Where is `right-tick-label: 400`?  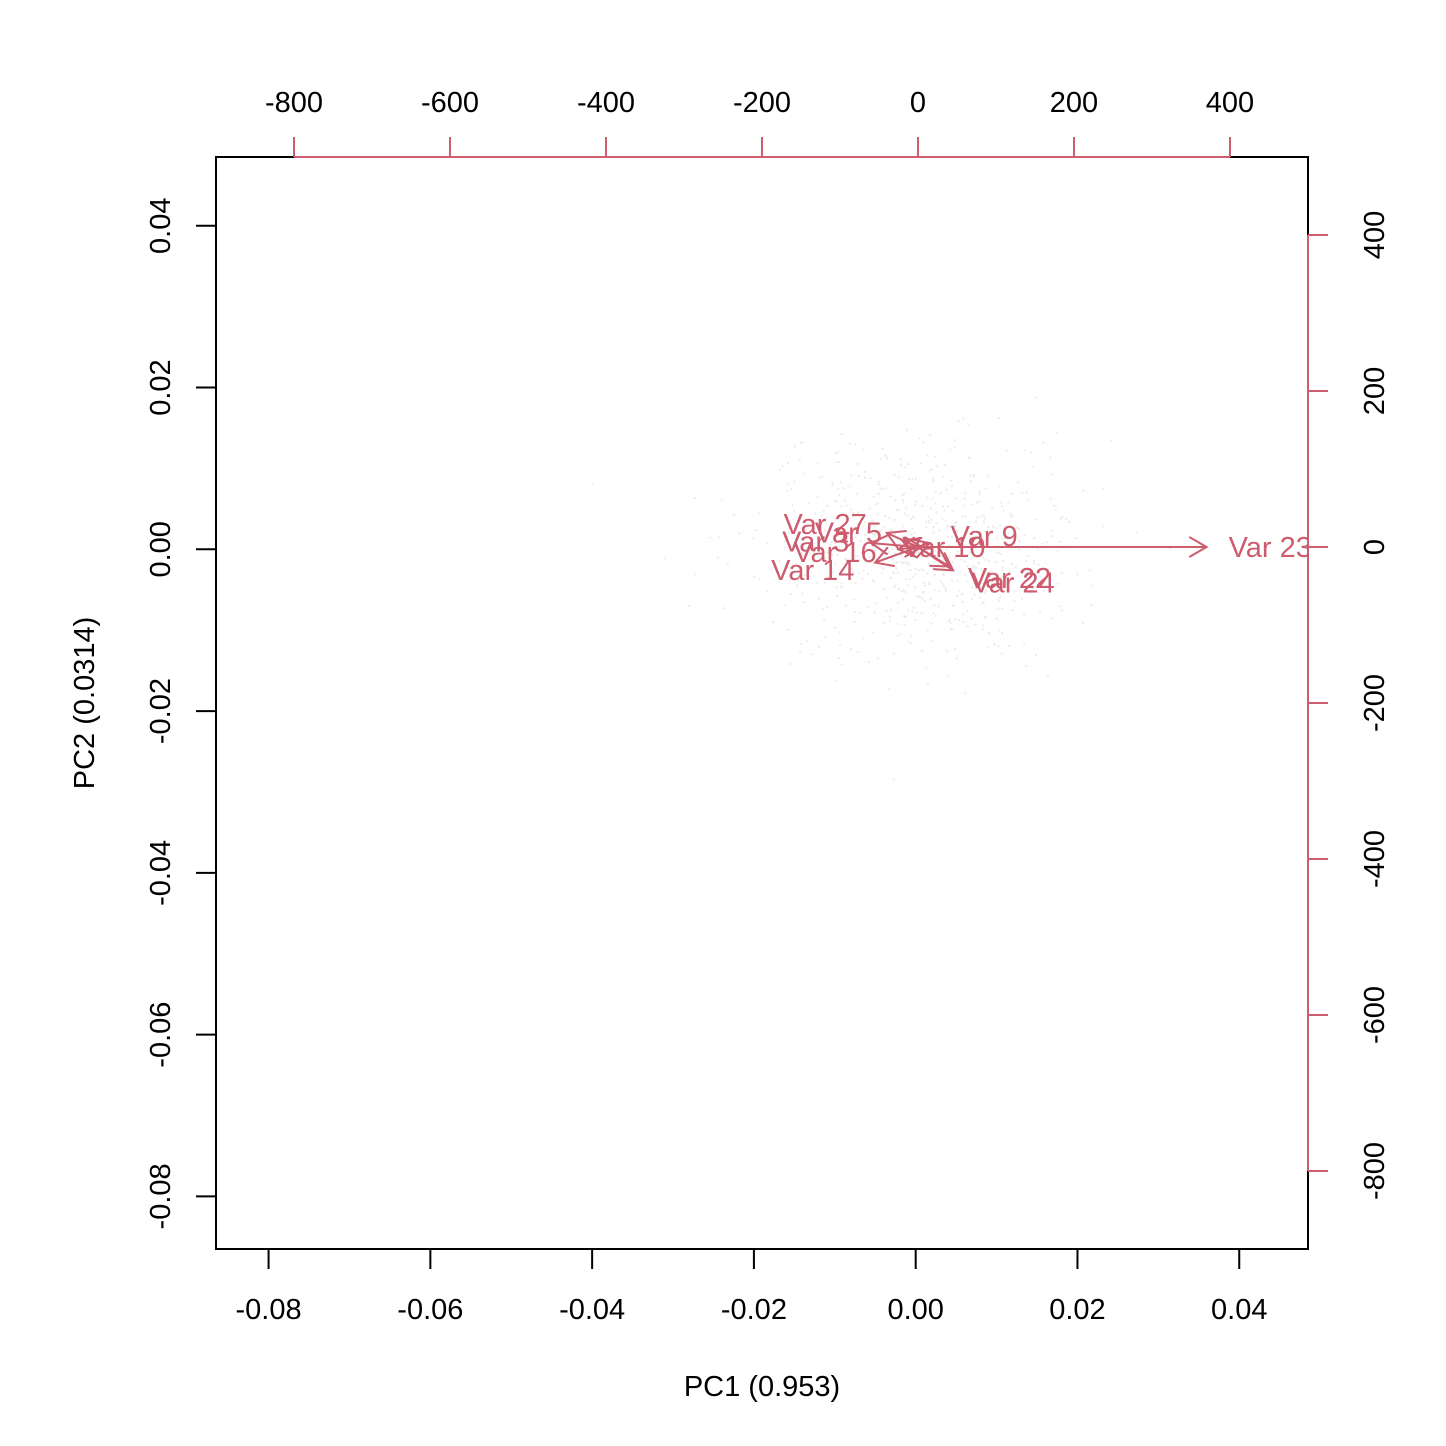 right-tick-label: 400 is located at coordinates (1375, 235).